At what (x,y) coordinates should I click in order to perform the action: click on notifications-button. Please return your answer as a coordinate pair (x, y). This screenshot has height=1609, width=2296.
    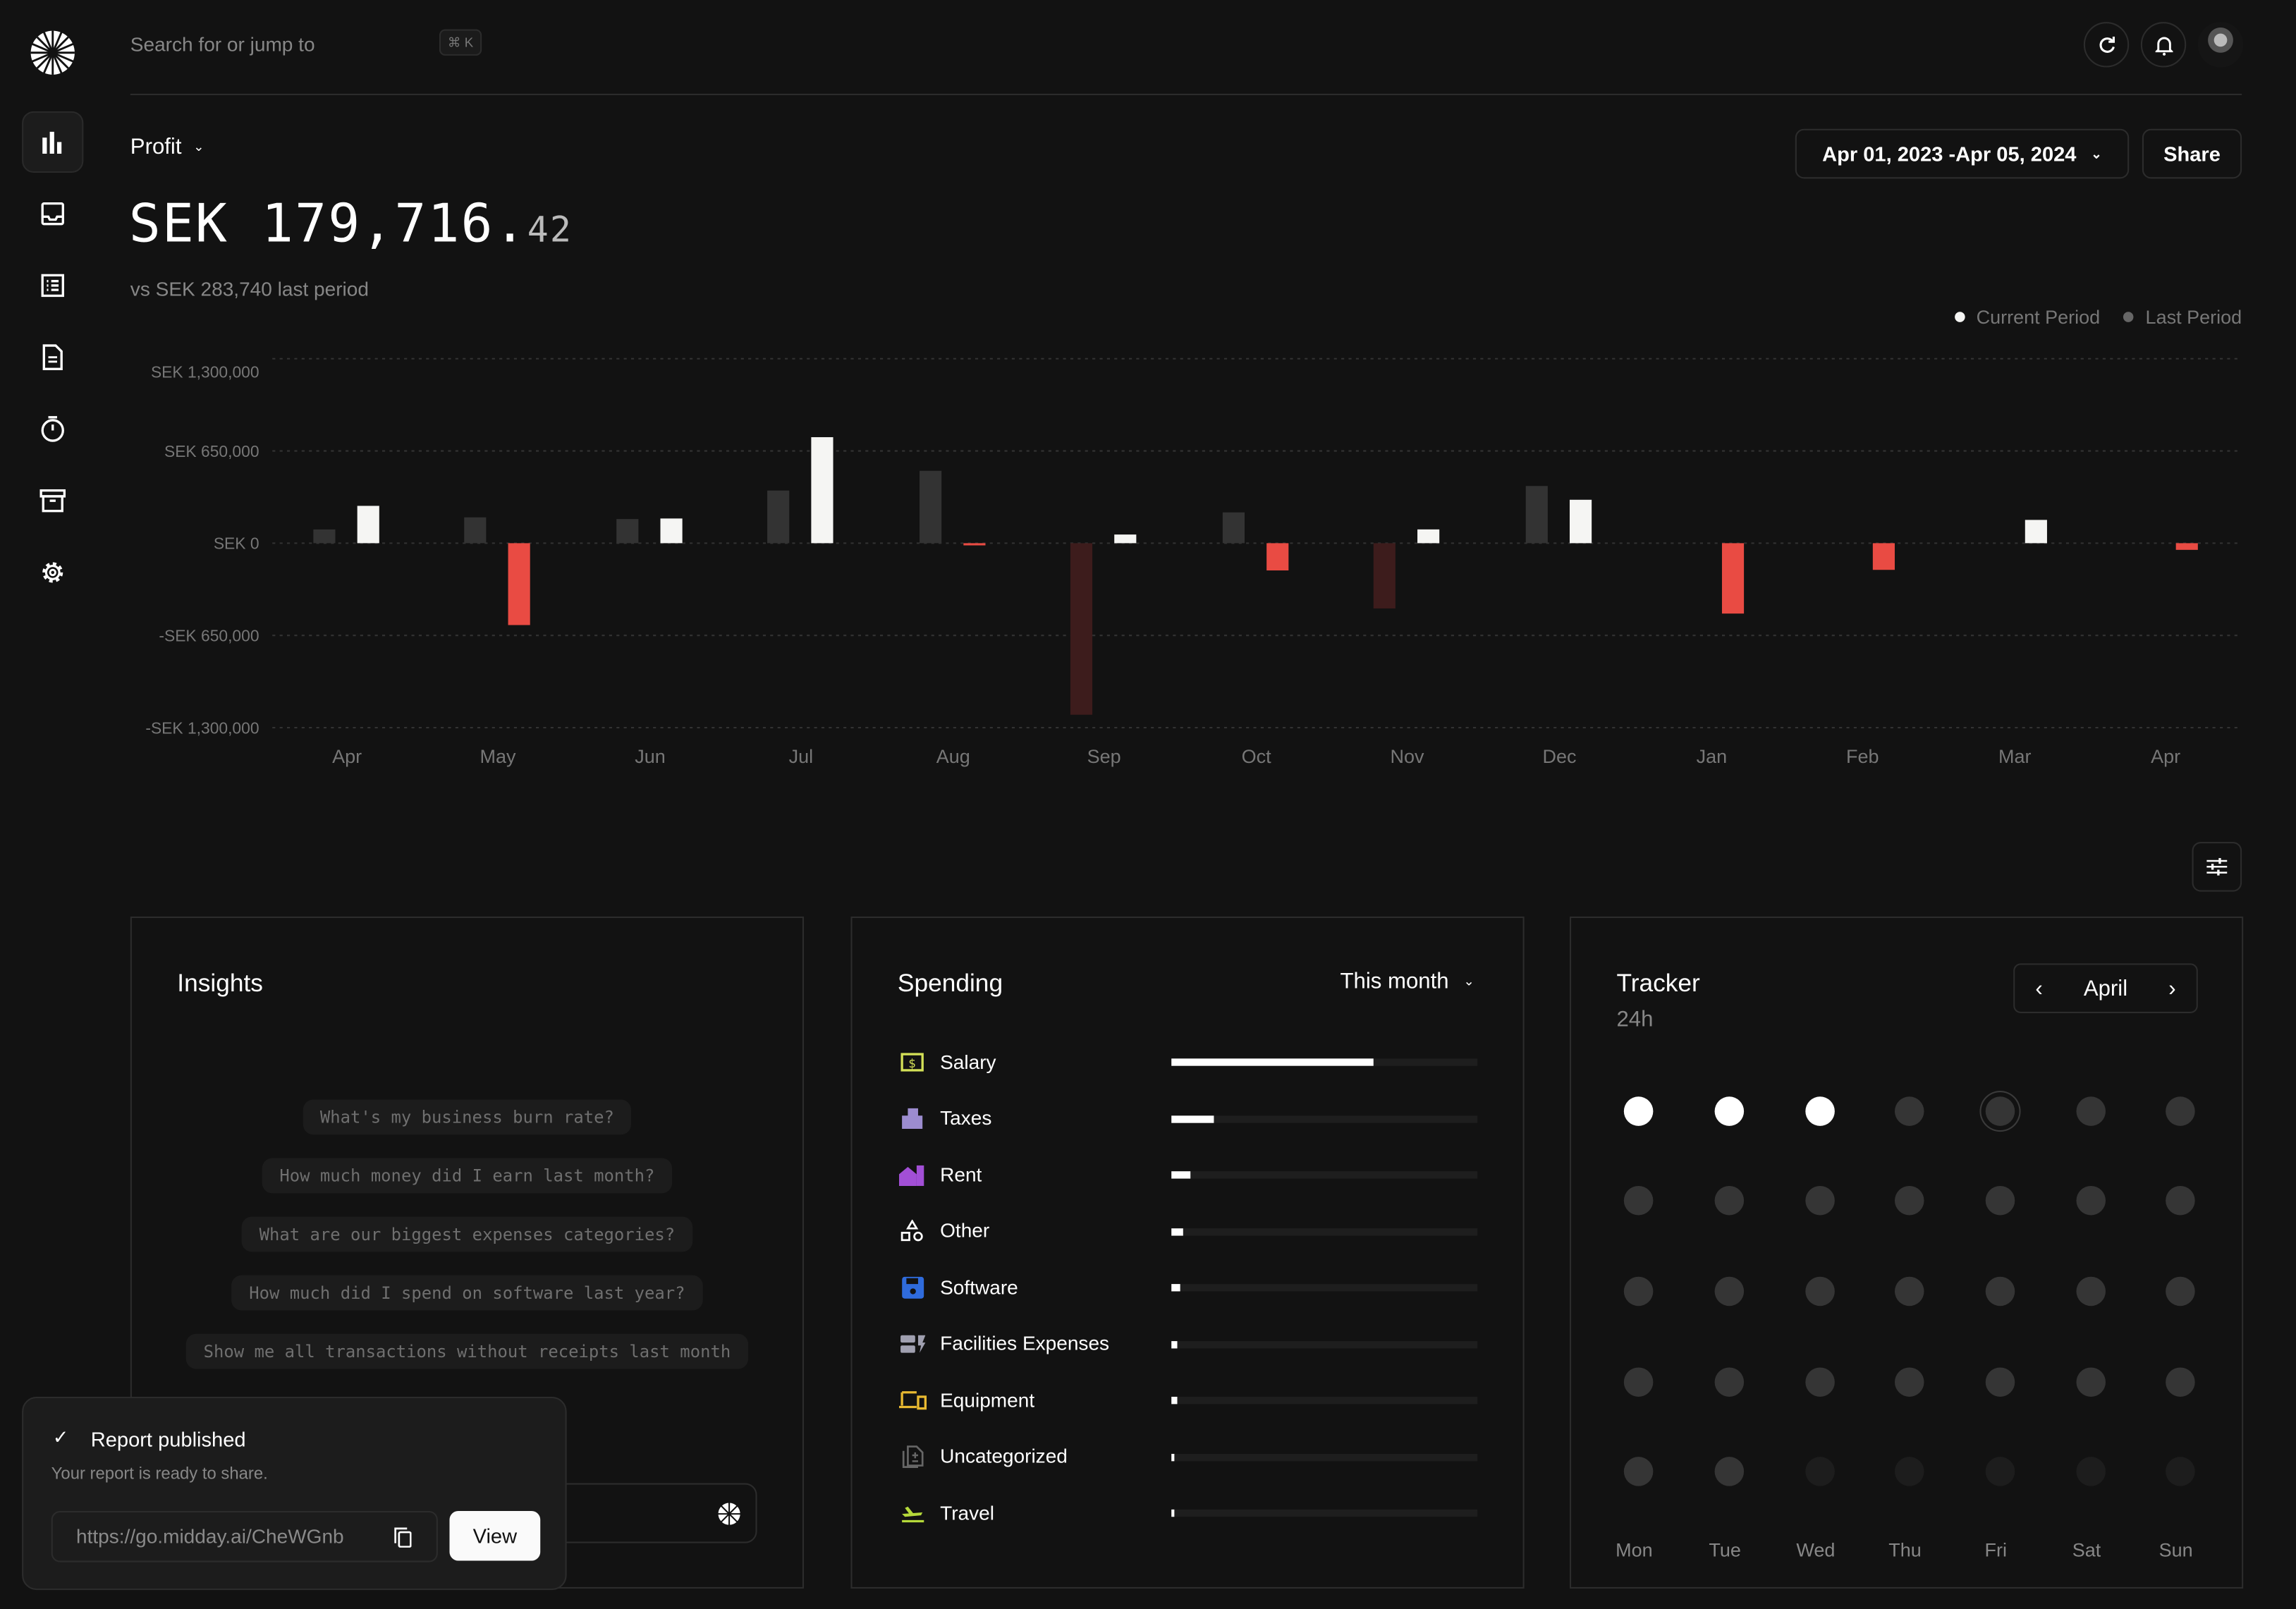
    Looking at the image, I should click on (2163, 45).